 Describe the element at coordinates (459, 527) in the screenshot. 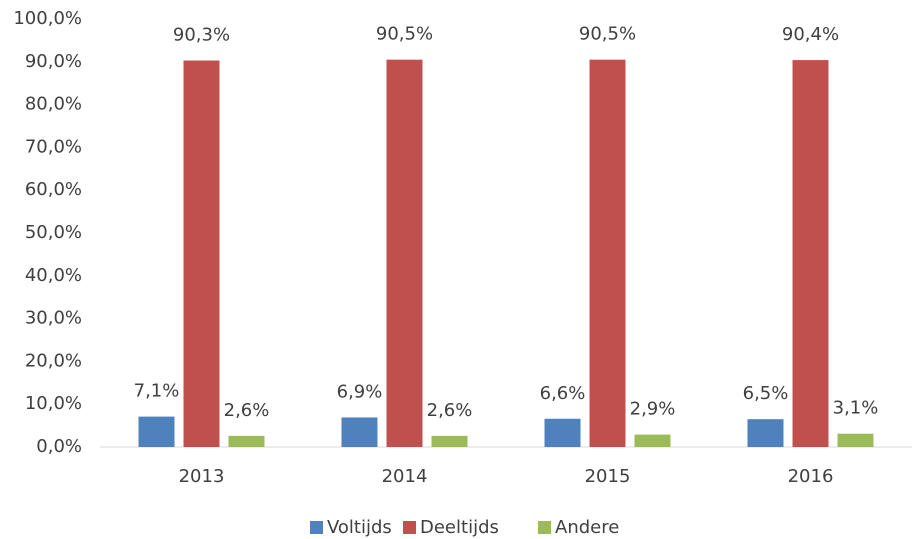

I see `legend-label: Deeltijds` at that location.